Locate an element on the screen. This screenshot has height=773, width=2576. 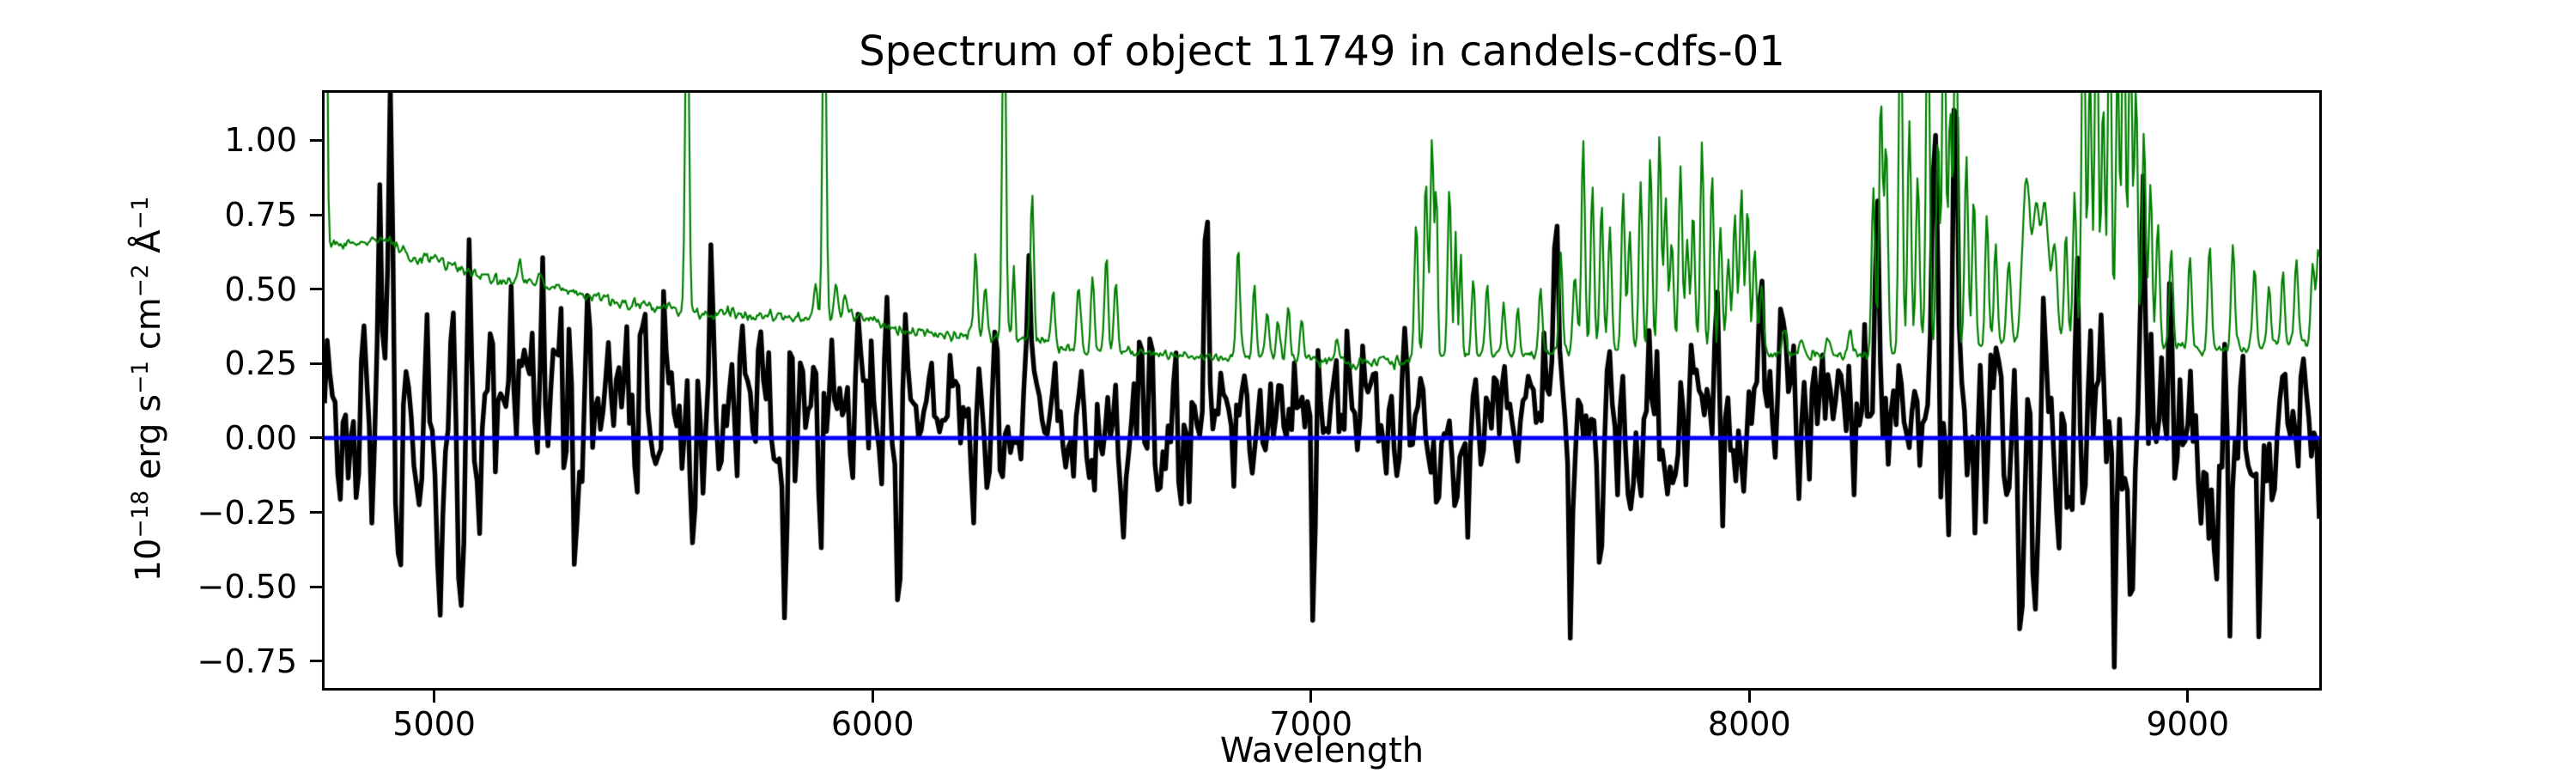
y-tick-label: 0.25 is located at coordinates (260, 363).